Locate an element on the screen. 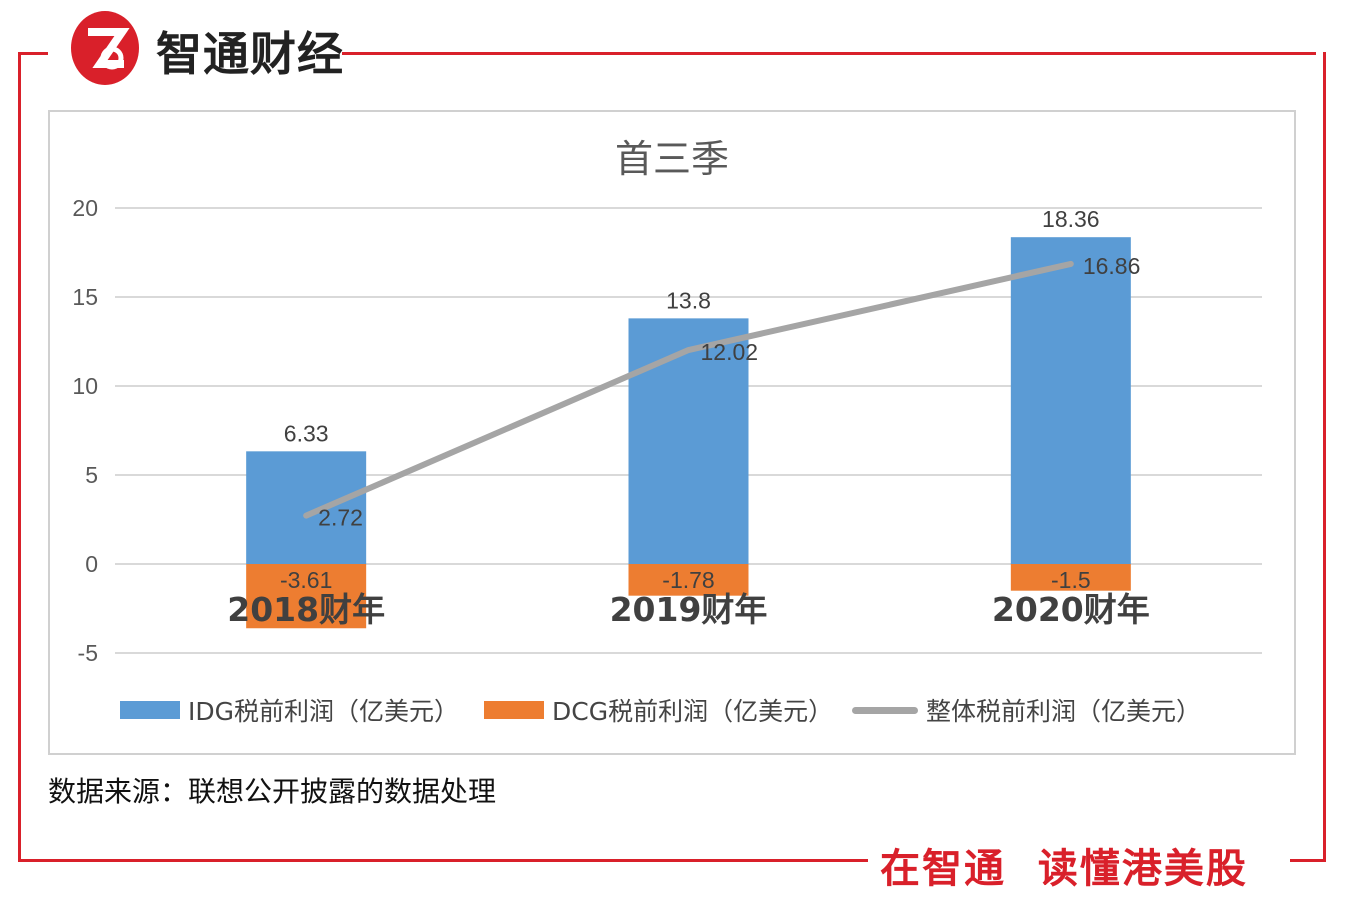 This screenshot has height=914, width=1346. legend-swatch-dcg is located at coordinates (514, 710).